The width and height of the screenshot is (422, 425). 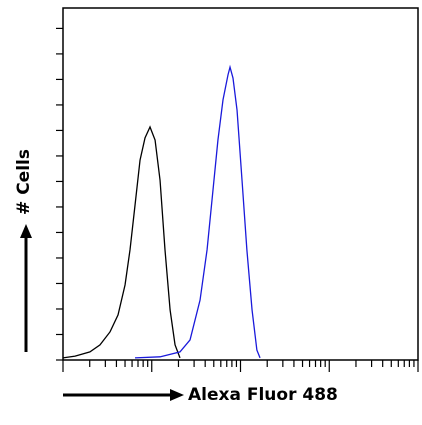 I want to click on x-axis-label: Alexa Fluor 488, so click(x=263, y=395).